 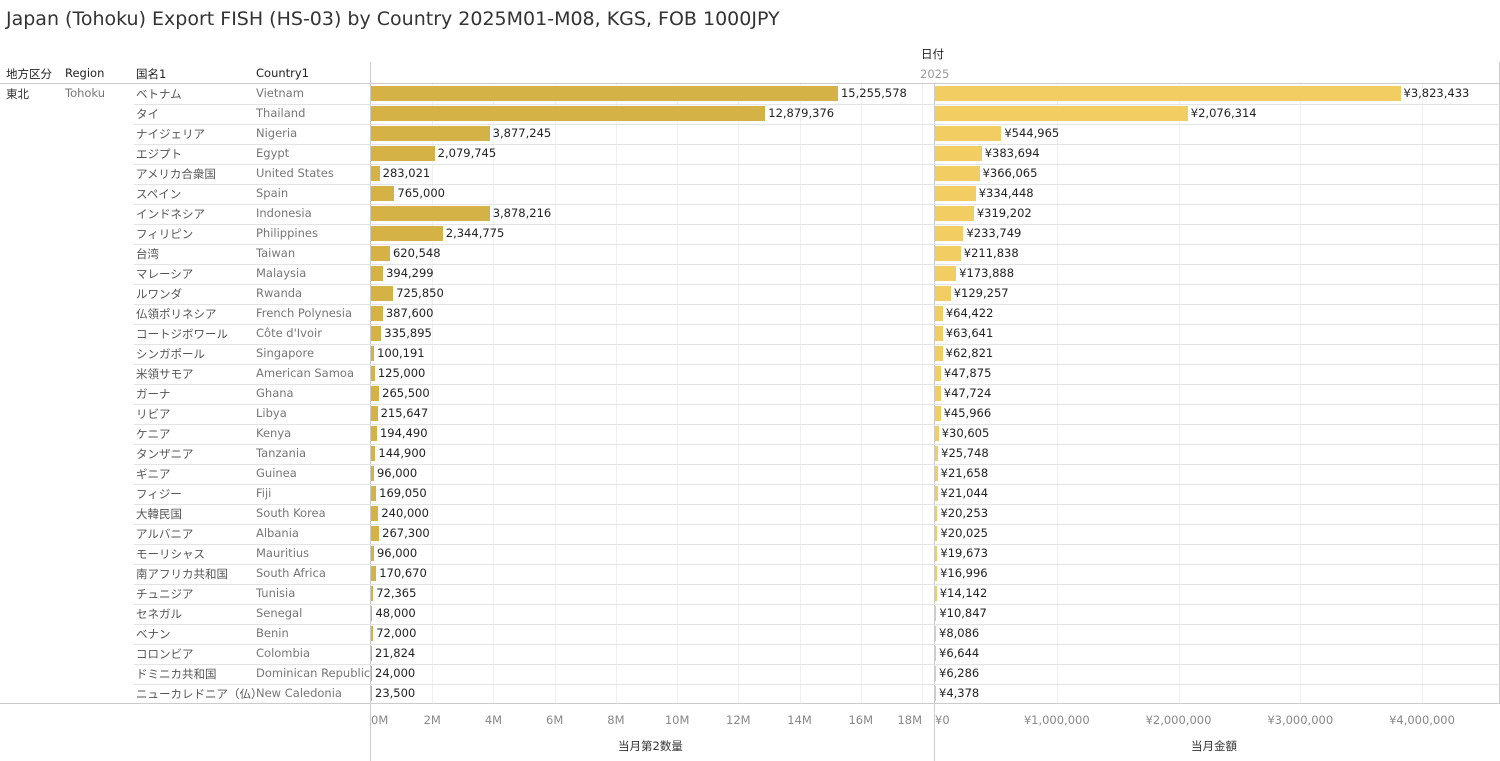 I want to click on value-data-label: ¥63,641, so click(x=969, y=333).